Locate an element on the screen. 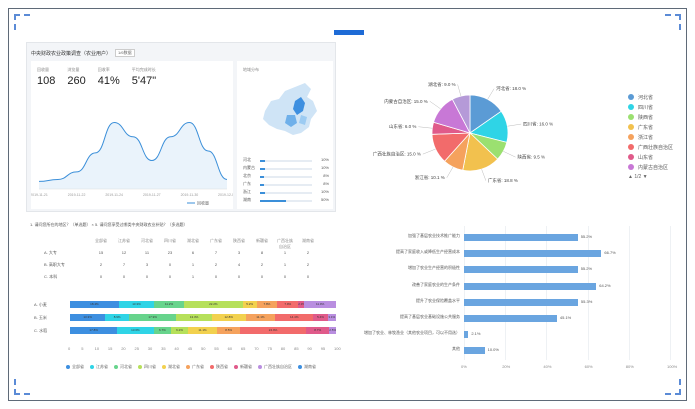 This screenshot has height=409, width=695. stacked-legend-item: 四川省 is located at coordinates (147, 367).